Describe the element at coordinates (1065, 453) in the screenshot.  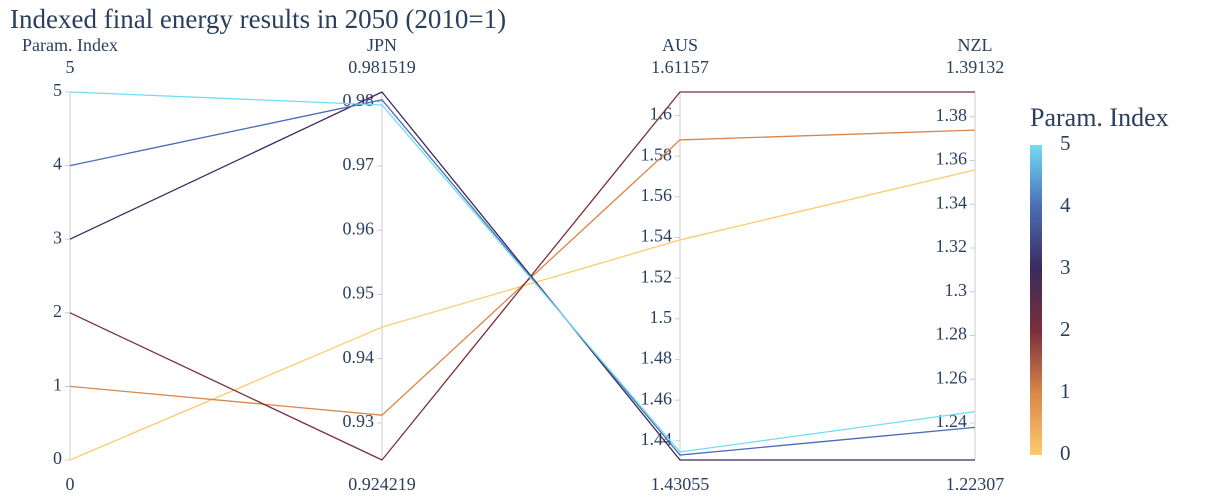
I see `colorbar-tick-label: 0` at that location.